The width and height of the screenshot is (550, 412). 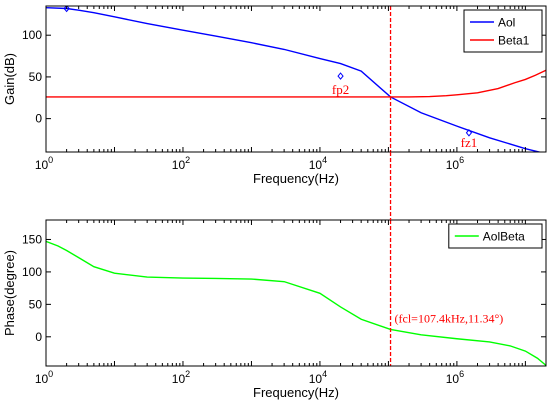 What do you see at coordinates (9, 293) in the screenshot?
I see `y-axis-label: Phase(degree)` at bounding box center [9, 293].